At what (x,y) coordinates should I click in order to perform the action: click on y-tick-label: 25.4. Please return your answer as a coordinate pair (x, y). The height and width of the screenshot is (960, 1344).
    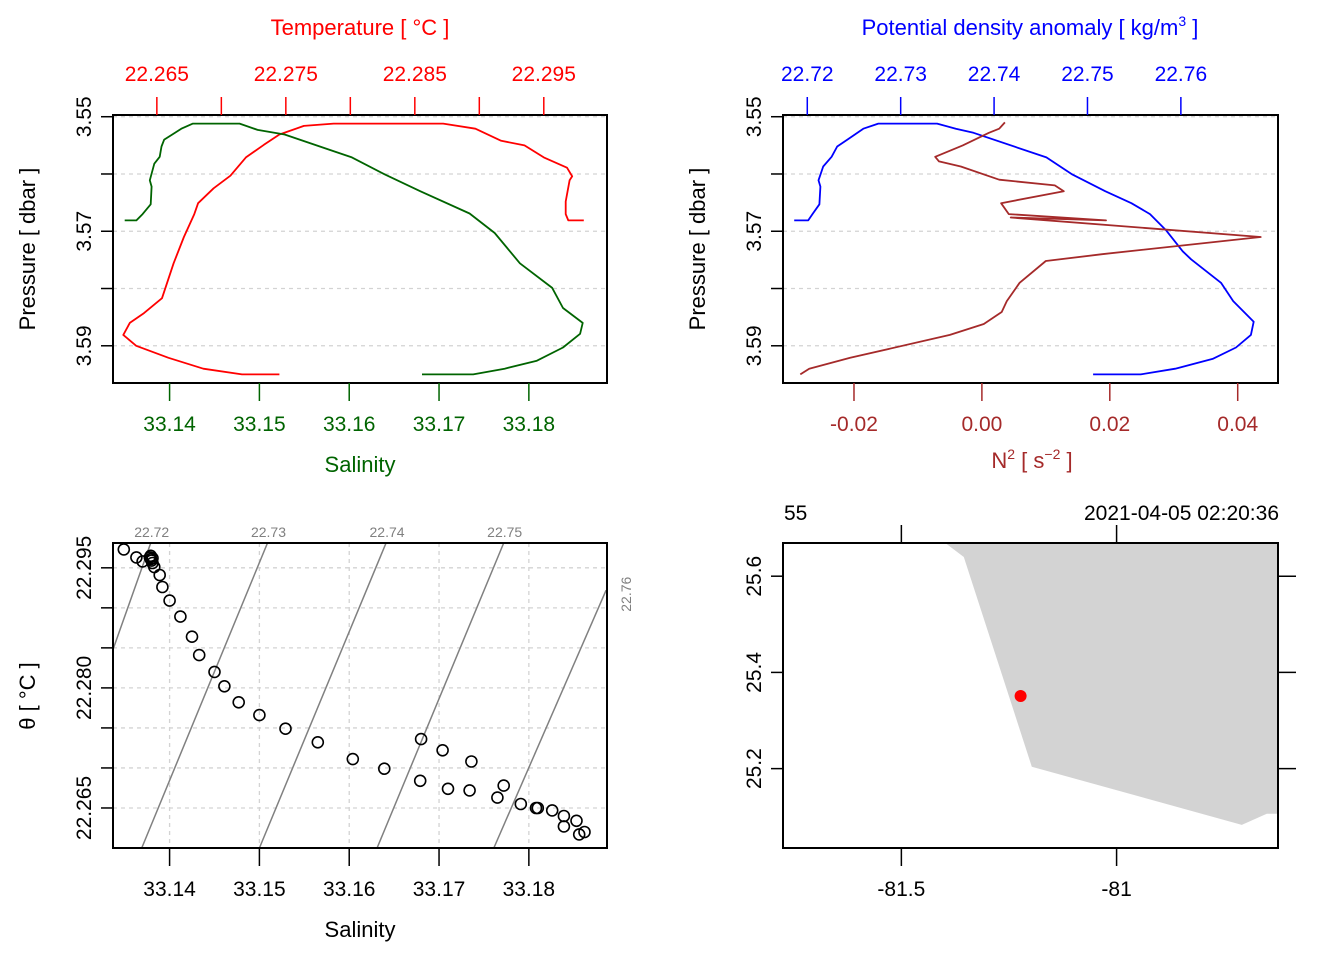
    Looking at the image, I should click on (754, 672).